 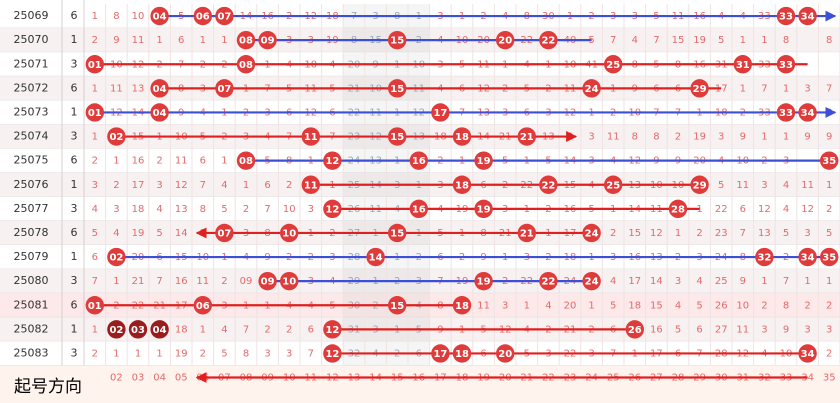 I want to click on legend-title: 起号方向, so click(x=48, y=387).